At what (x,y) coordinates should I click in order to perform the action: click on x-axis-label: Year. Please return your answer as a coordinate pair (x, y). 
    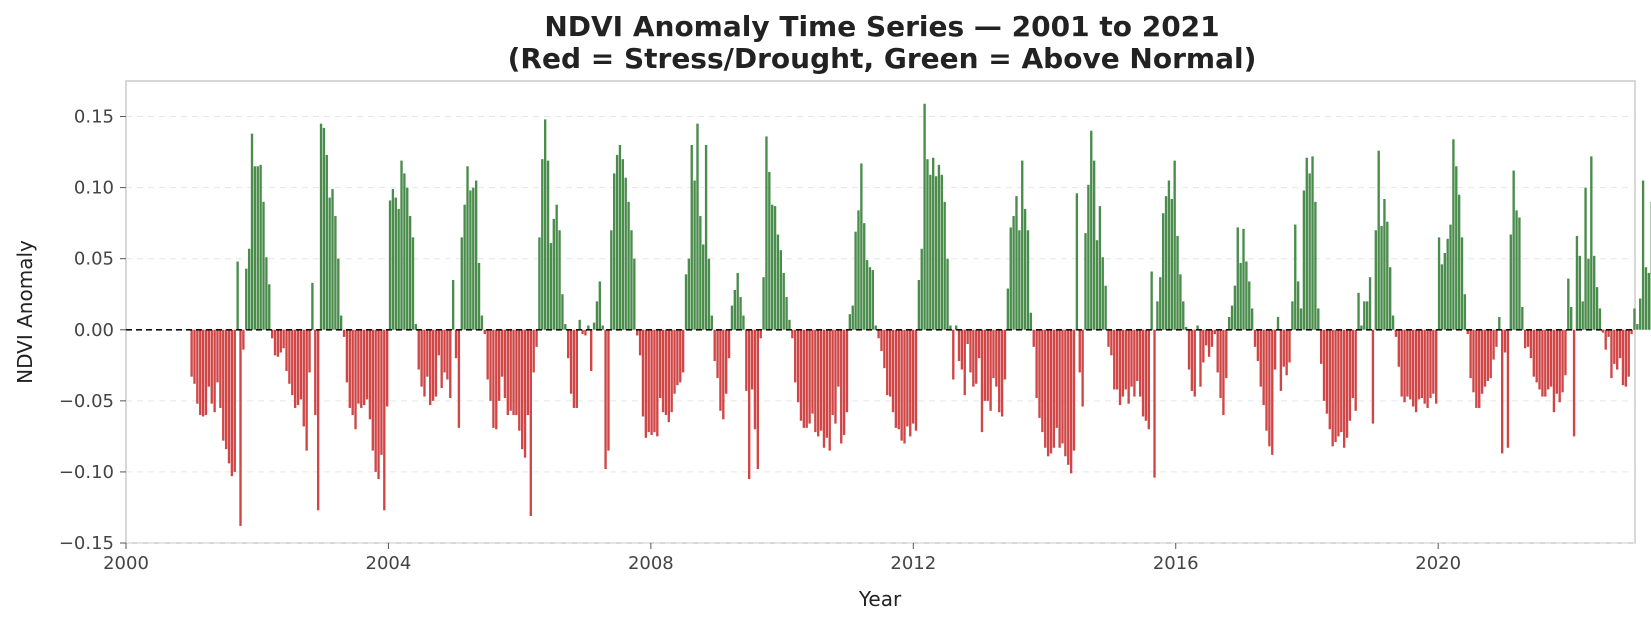
    Looking at the image, I should click on (880, 599).